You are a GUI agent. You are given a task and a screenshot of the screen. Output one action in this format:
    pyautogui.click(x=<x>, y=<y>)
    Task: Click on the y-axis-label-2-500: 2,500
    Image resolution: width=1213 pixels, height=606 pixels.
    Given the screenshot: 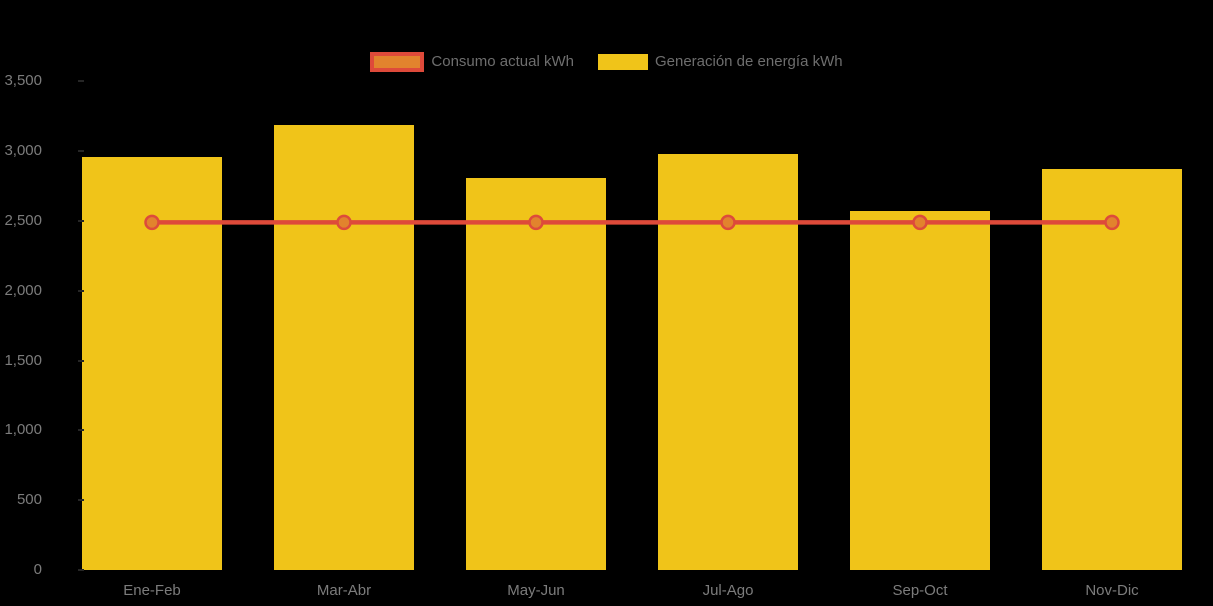 What is the action you would take?
    pyautogui.click(x=23, y=220)
    